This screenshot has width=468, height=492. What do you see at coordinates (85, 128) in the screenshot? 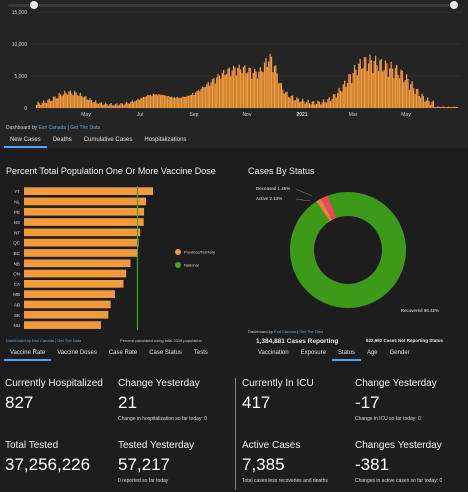
I see `get-data-link: Get The Data` at bounding box center [85, 128].